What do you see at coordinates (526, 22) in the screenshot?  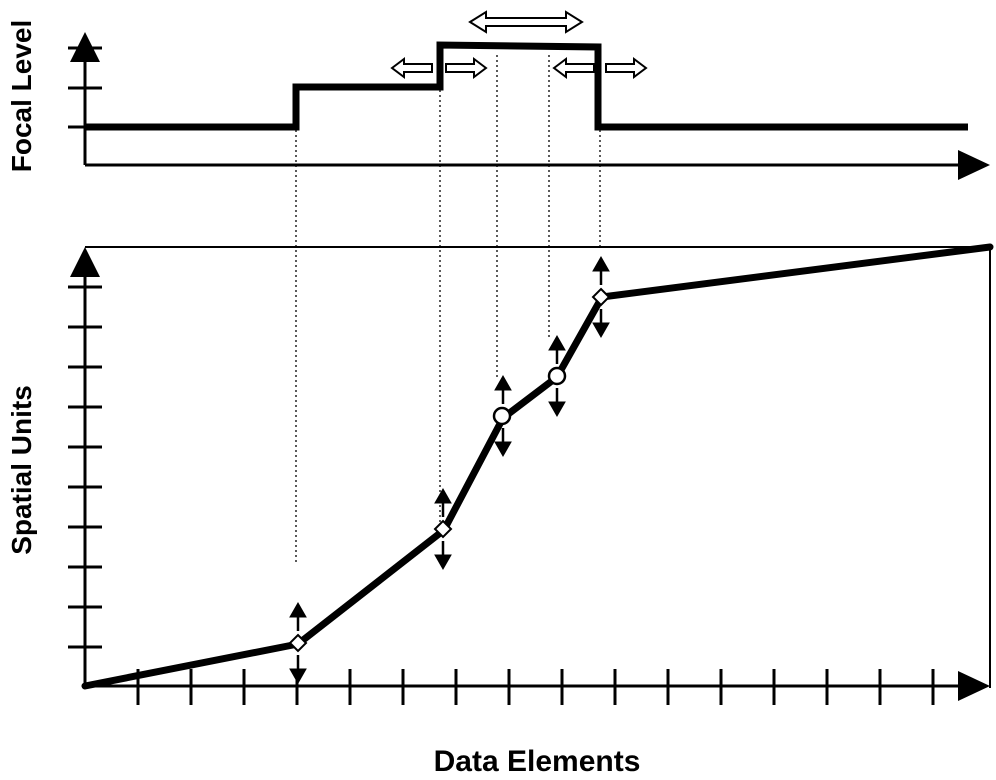 I see `double-arrow-icon` at bounding box center [526, 22].